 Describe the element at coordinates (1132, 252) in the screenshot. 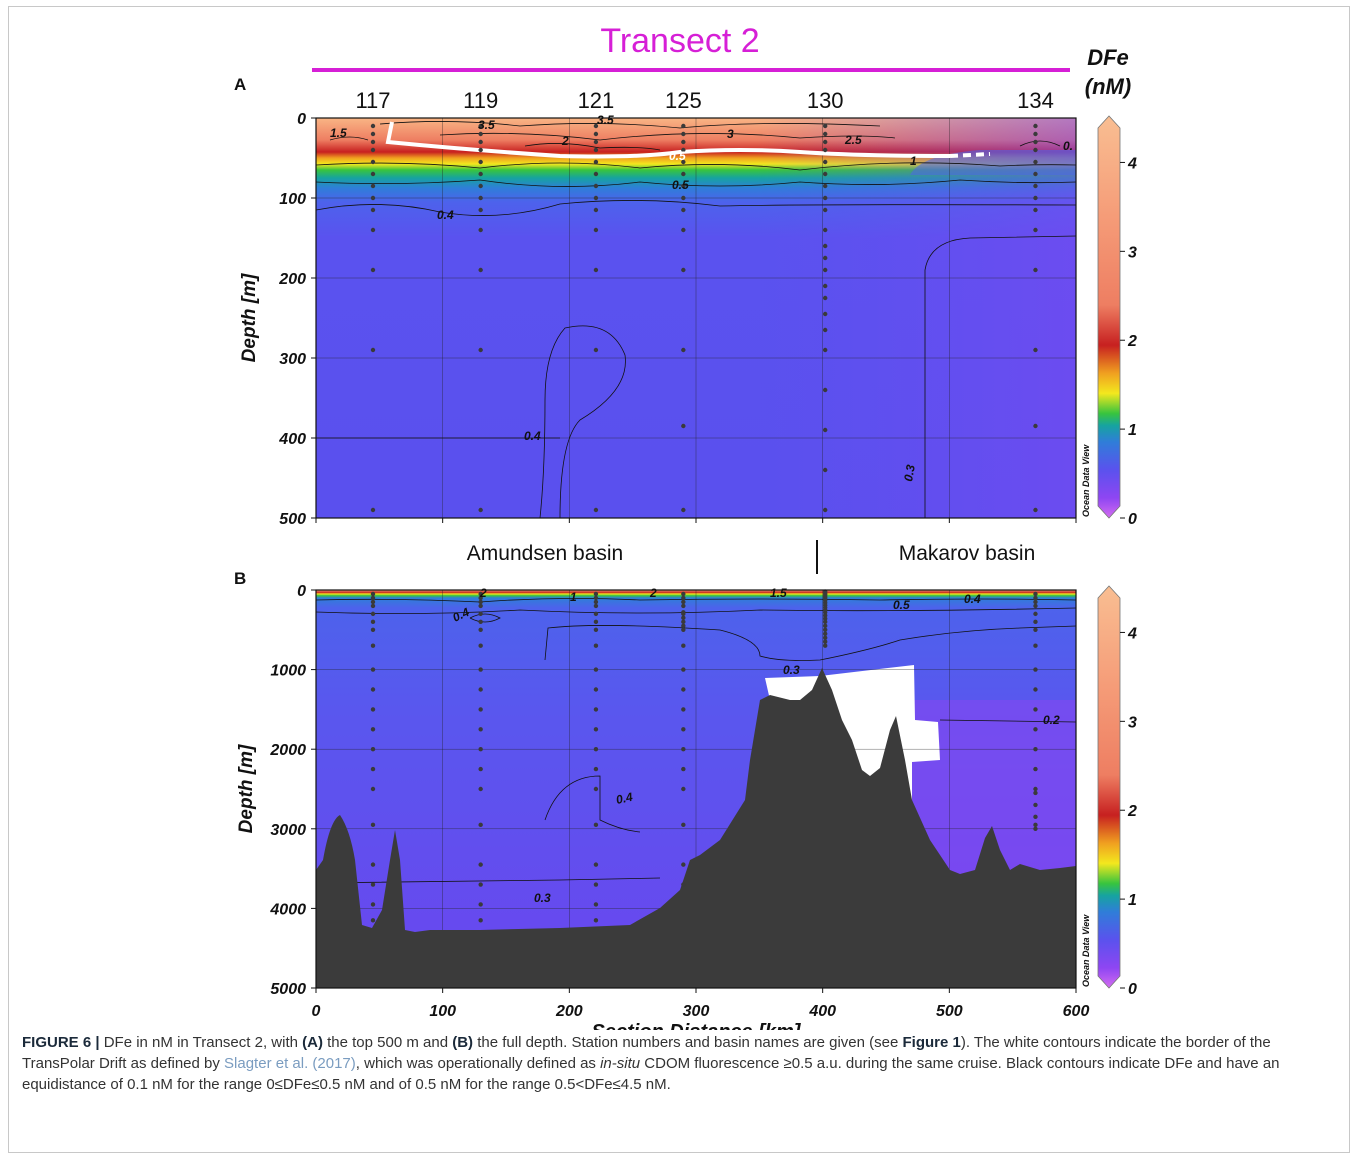

I see `colorbar-tick-label: 3` at that location.